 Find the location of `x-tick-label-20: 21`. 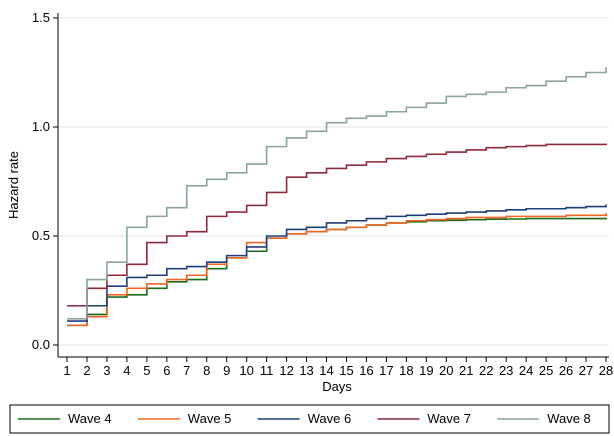

x-tick-label-20: 21 is located at coordinates (466, 370).